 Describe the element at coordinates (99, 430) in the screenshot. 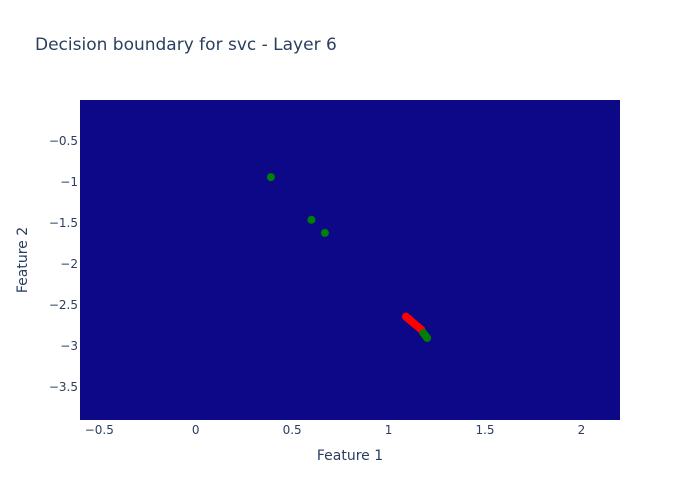

I see `x-tick-label: −0.5` at that location.